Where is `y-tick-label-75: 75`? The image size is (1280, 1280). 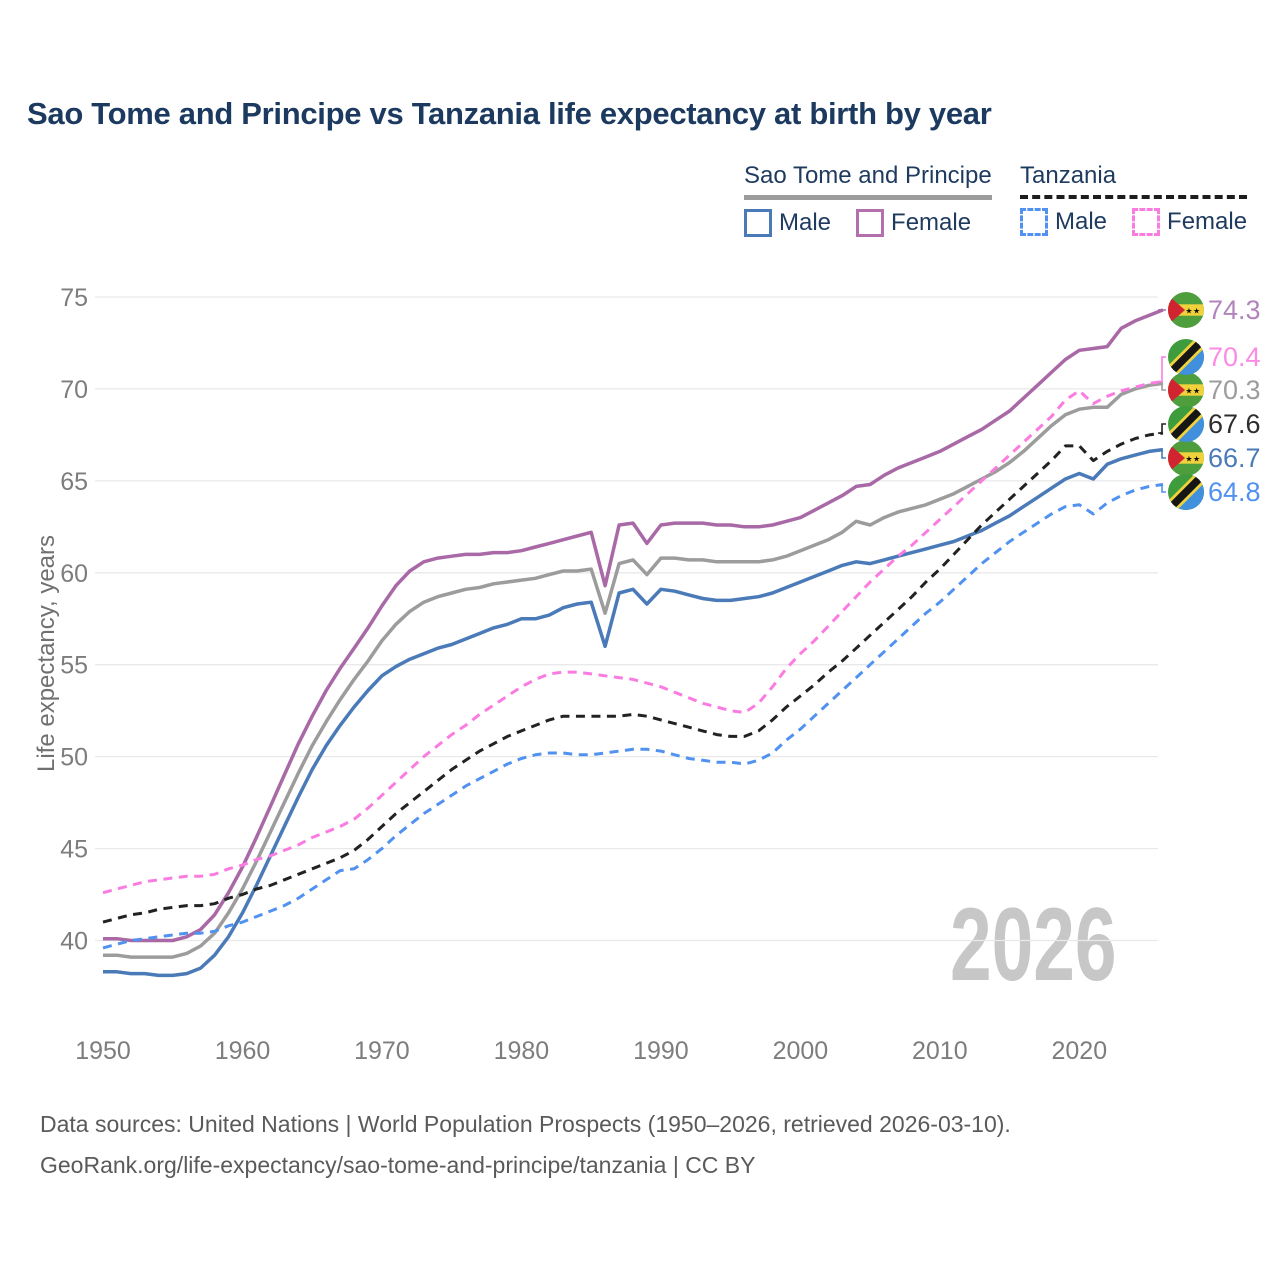
y-tick-label-75: 75 is located at coordinates (74, 298).